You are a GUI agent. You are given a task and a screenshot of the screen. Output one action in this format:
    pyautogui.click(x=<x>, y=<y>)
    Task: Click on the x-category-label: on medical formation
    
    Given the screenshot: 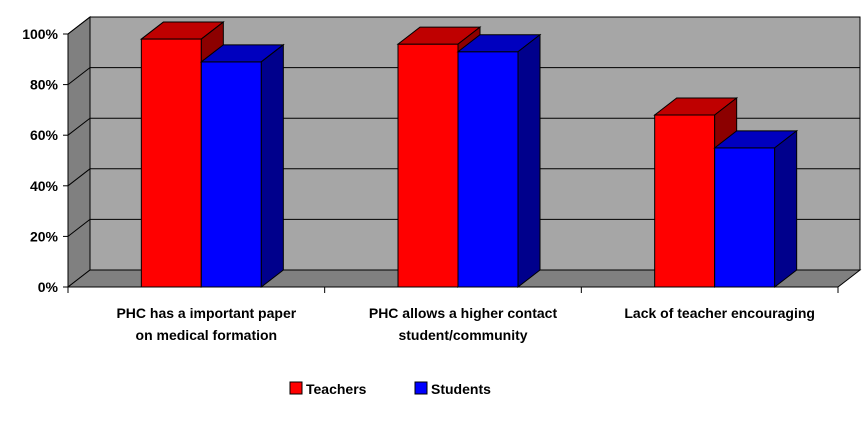 What is the action you would take?
    pyautogui.click(x=207, y=335)
    